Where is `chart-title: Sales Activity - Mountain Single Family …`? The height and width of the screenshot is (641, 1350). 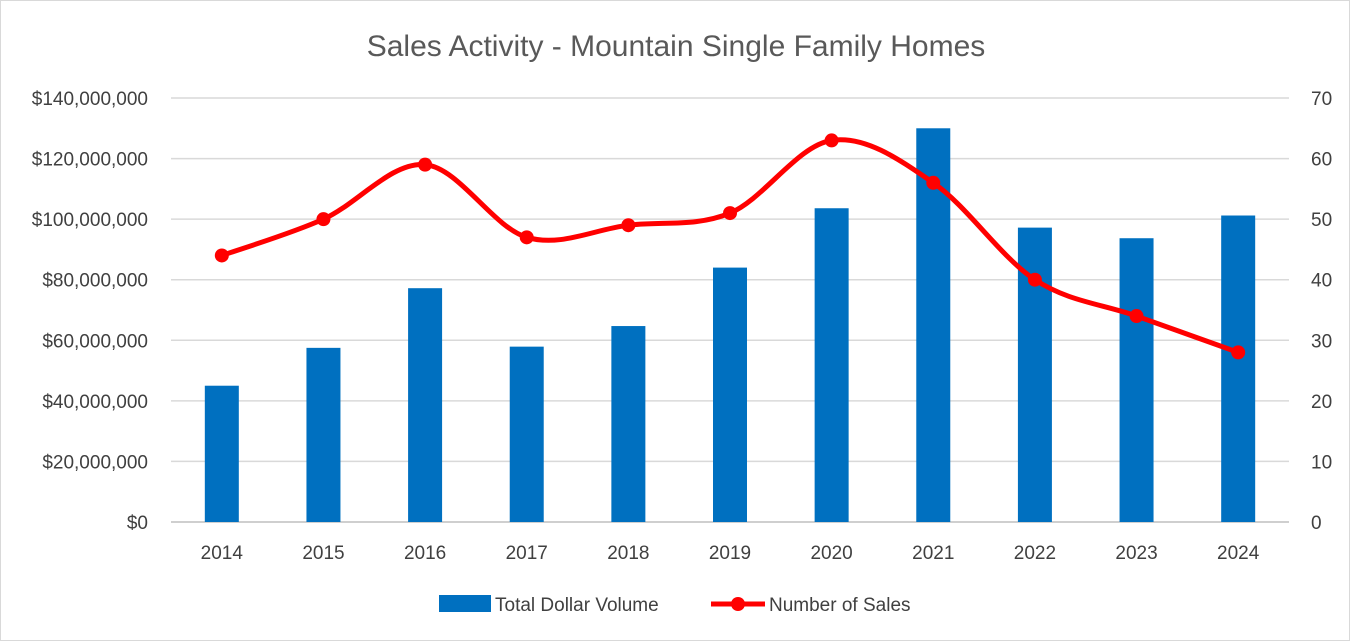 chart-title: Sales Activity - Mountain Single Family … is located at coordinates (676, 46).